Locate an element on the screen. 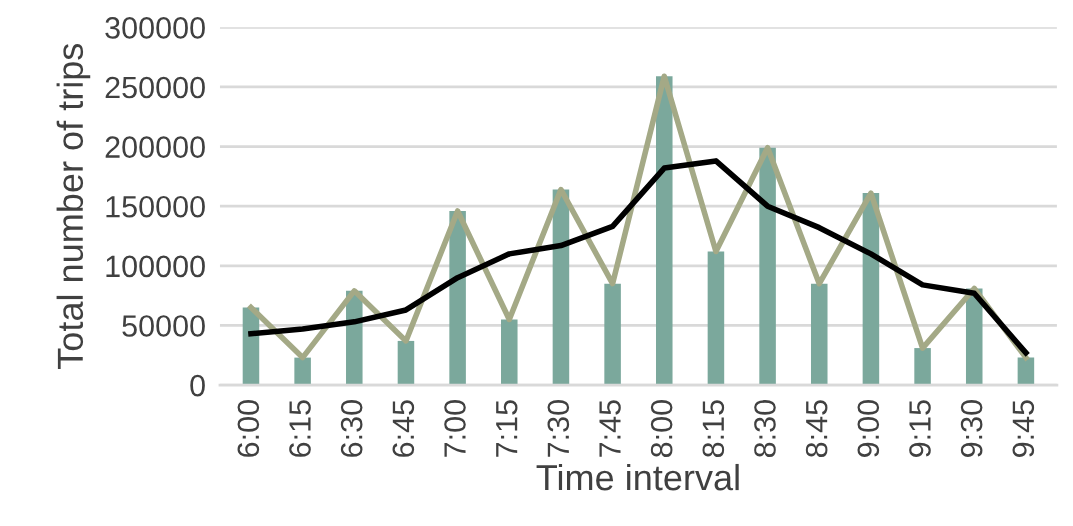 The height and width of the screenshot is (526, 1073). x-tick-label: 7:15 is located at coordinates (507, 428).